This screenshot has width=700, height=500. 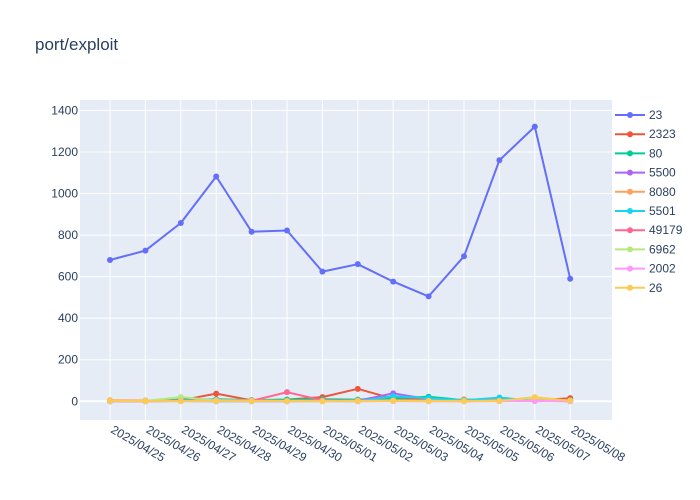 I want to click on legend-label: 23, so click(x=656, y=115).